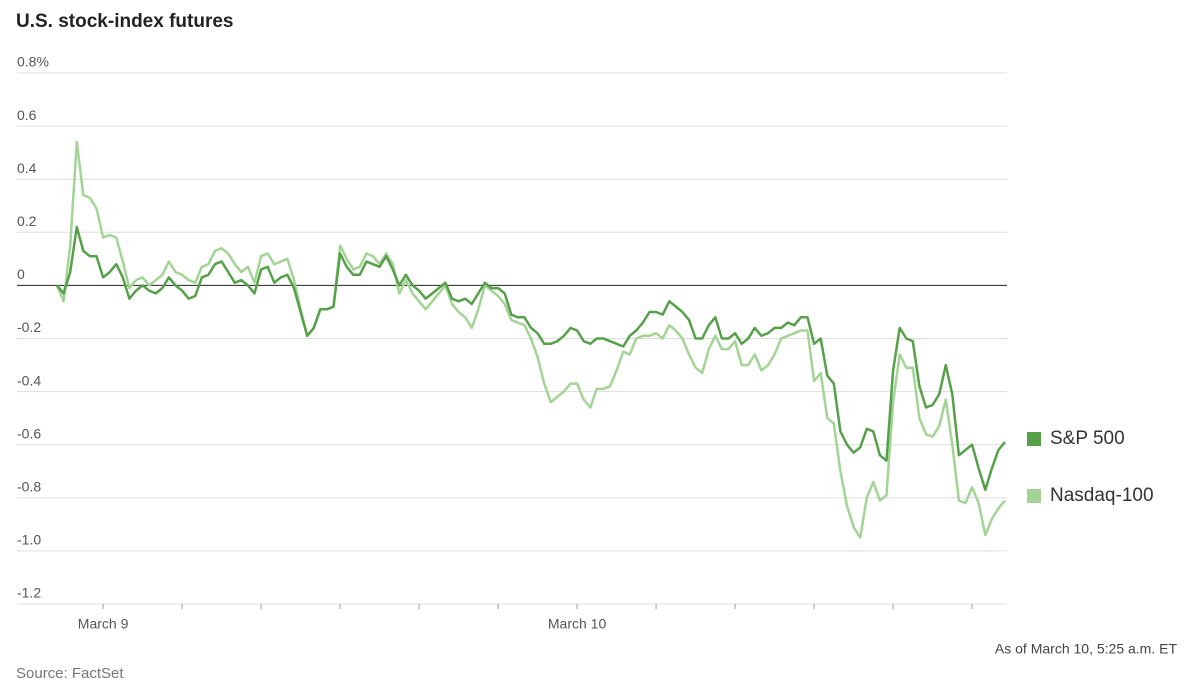 This screenshot has height=693, width=1185. I want to click on legend-label: Nasdaq-100, so click(1102, 495).